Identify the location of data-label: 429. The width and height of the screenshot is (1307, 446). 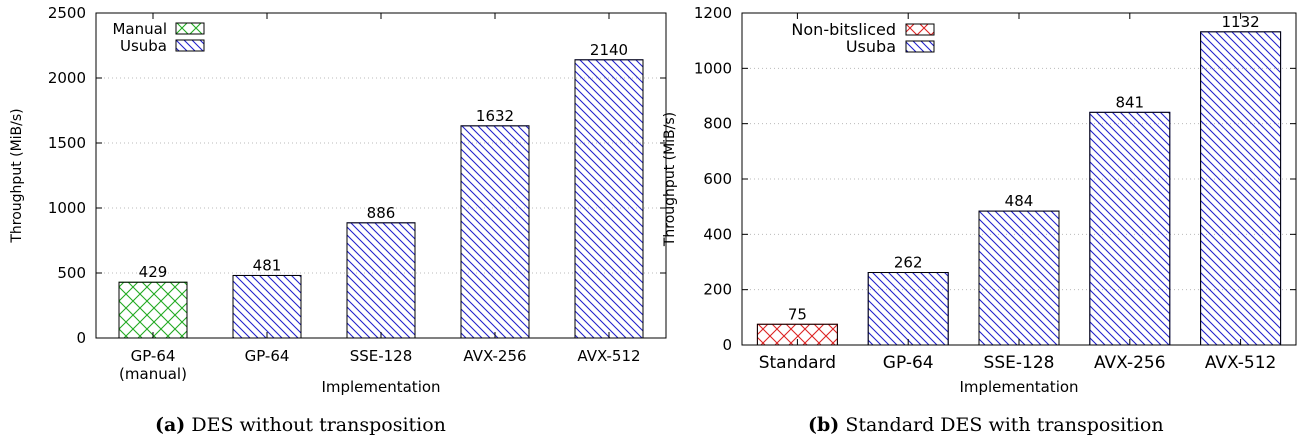
(153, 272).